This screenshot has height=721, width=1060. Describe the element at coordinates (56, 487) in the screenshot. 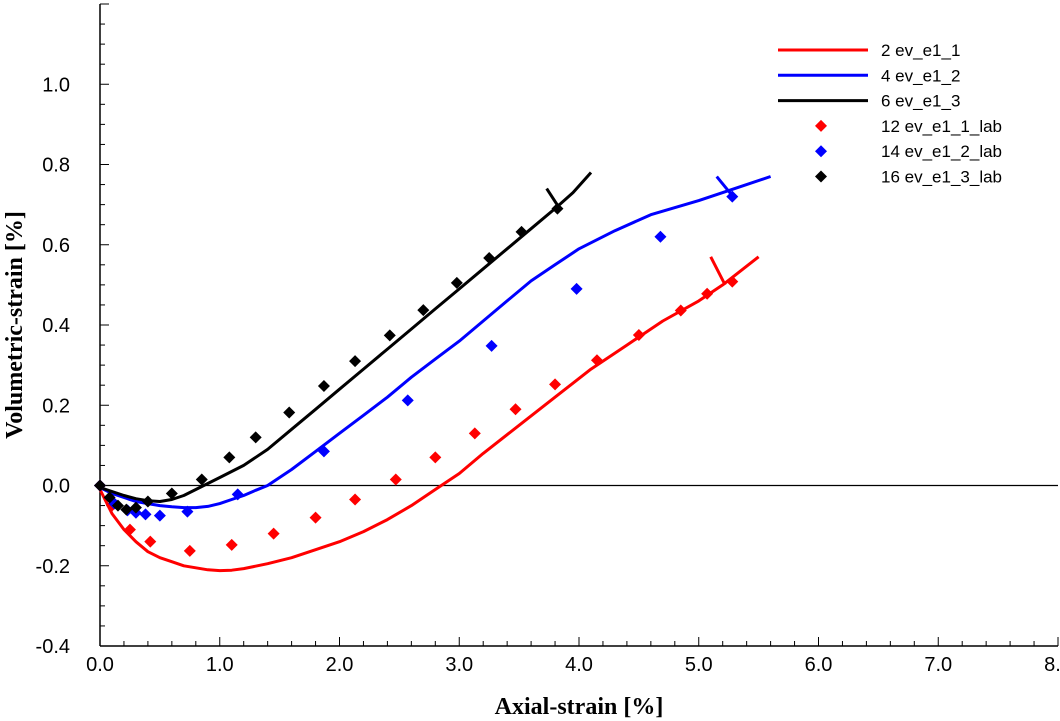

I see `y-tick-label: 0.0` at that location.